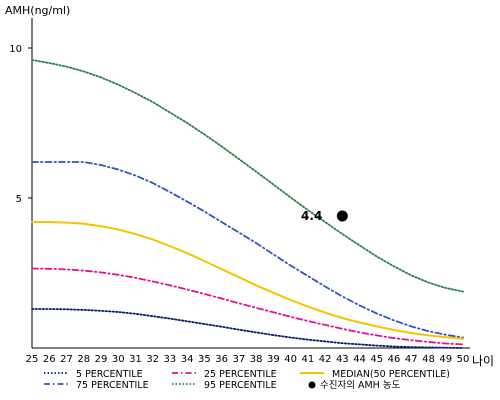 This screenshot has height=400, width=500. What do you see at coordinates (66, 359) in the screenshot?
I see `x-tick-label: 27` at bounding box center [66, 359].